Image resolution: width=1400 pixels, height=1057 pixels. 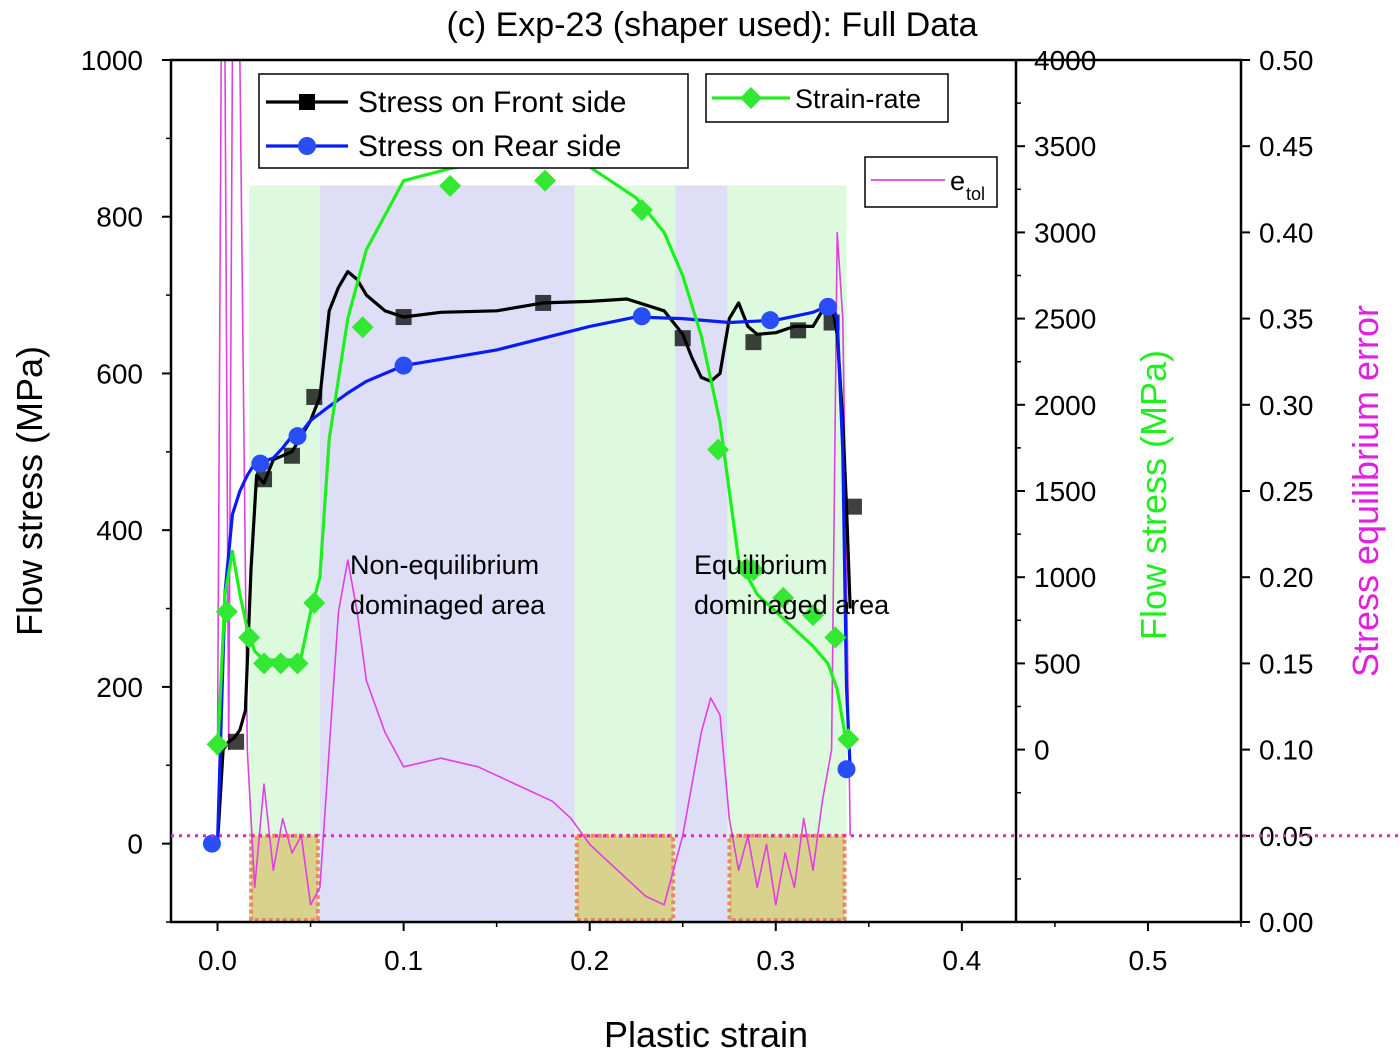 I want to click on y2-tick-label-3: 1500, so click(x=1065, y=491).